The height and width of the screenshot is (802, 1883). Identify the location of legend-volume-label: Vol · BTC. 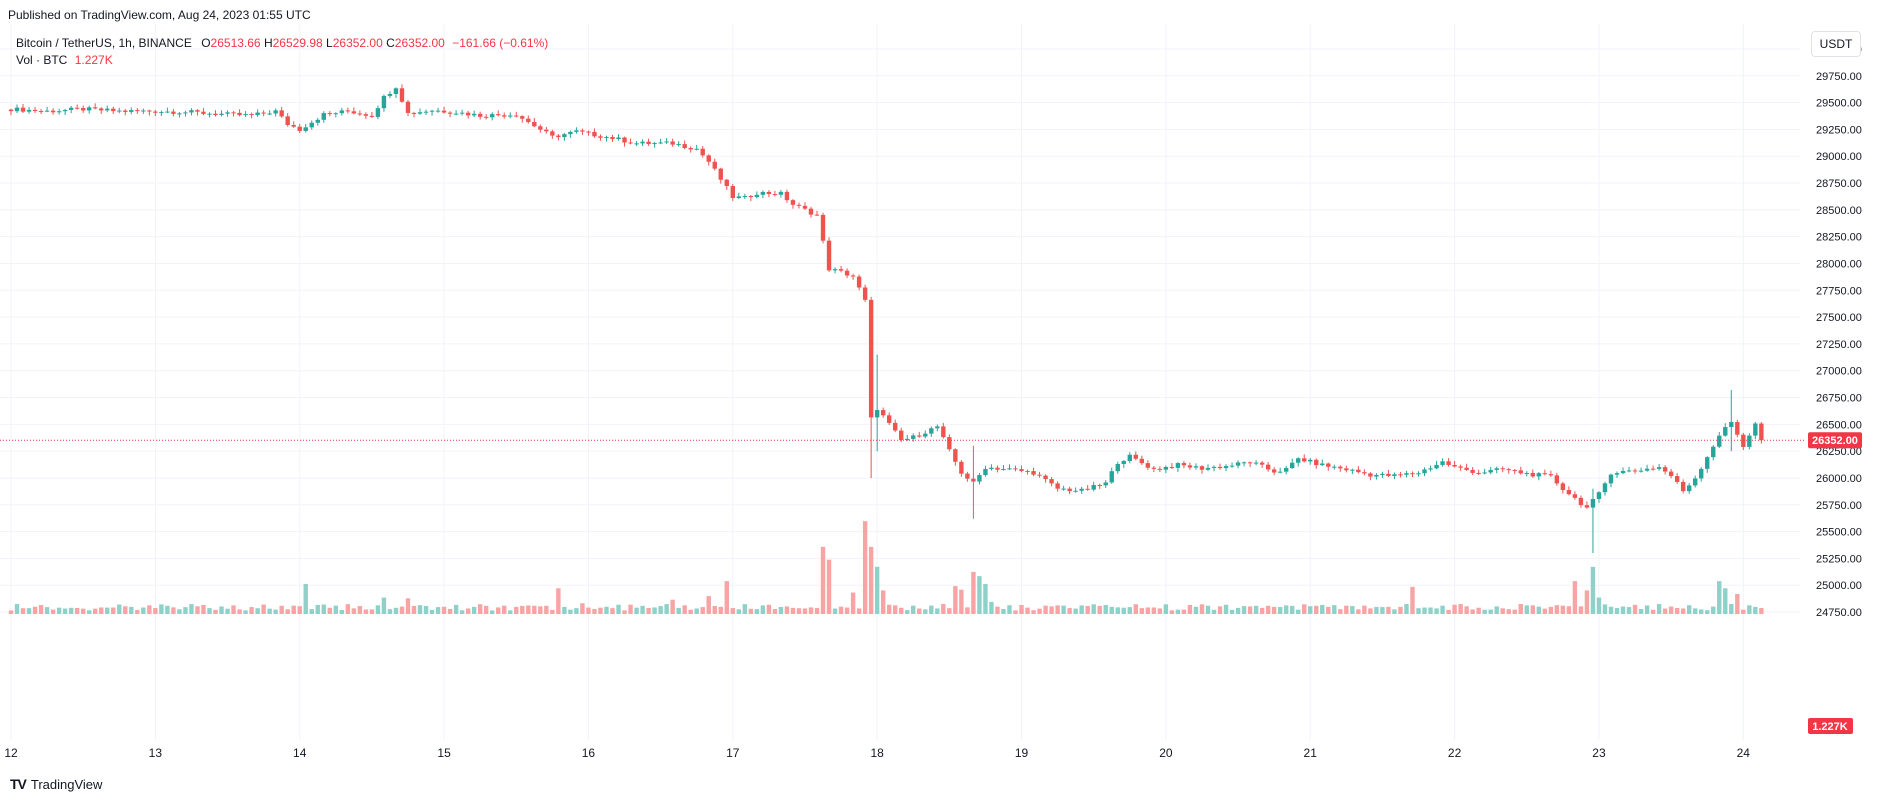
(42, 60).